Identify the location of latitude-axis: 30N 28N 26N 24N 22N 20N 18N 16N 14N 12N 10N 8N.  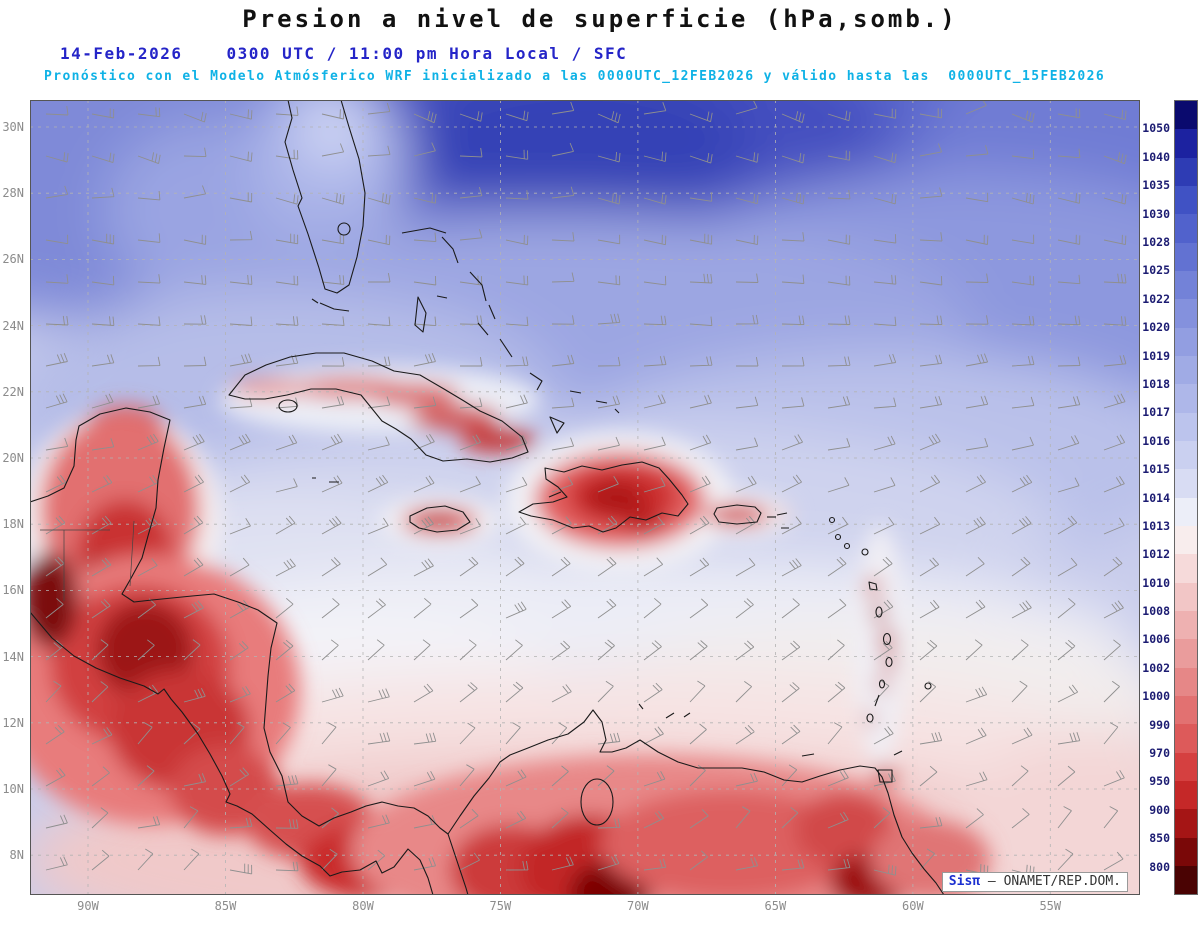
(13, 497).